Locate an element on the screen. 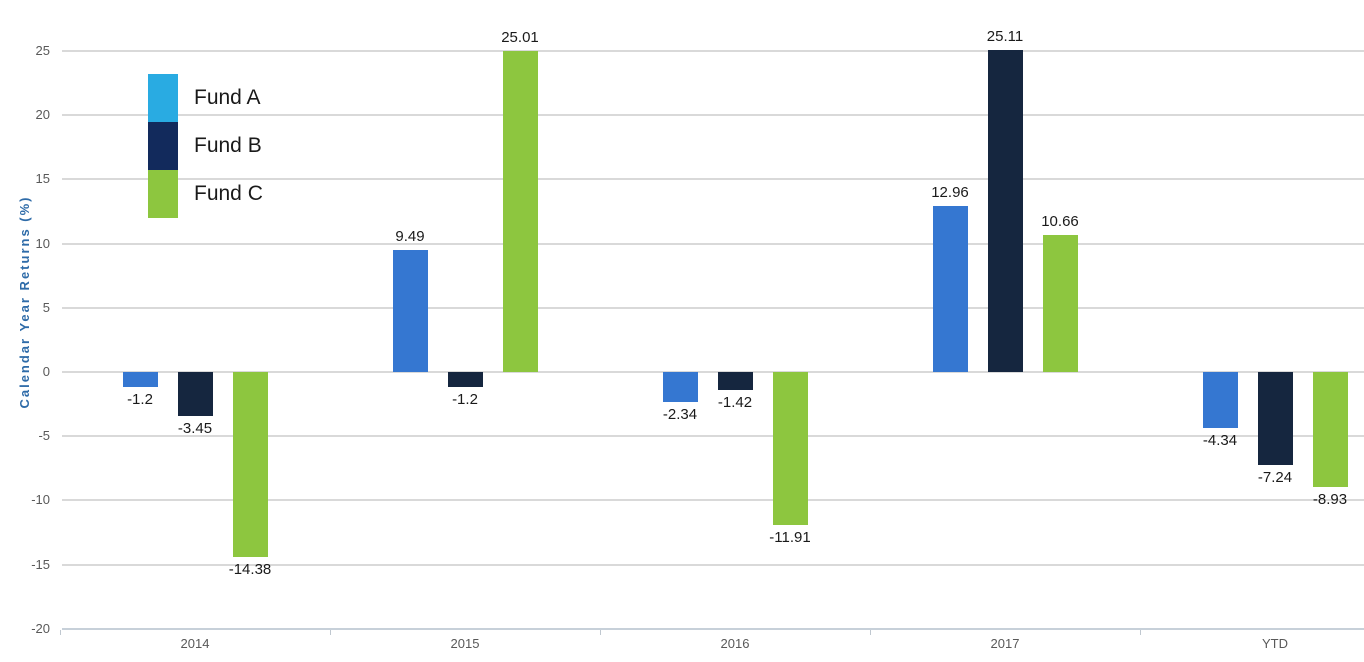 This screenshot has height=662, width=1364. y-tick-label: -10 is located at coordinates (40, 500).